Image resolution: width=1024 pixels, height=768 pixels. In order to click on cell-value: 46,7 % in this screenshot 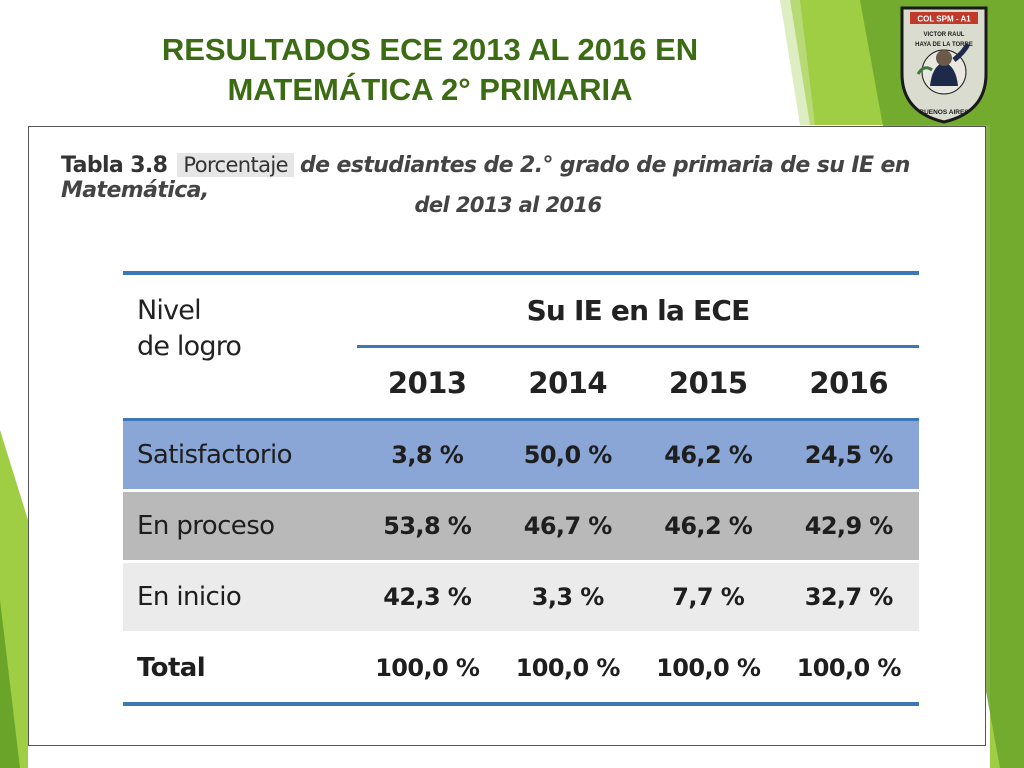, I will do `click(567, 525)`.